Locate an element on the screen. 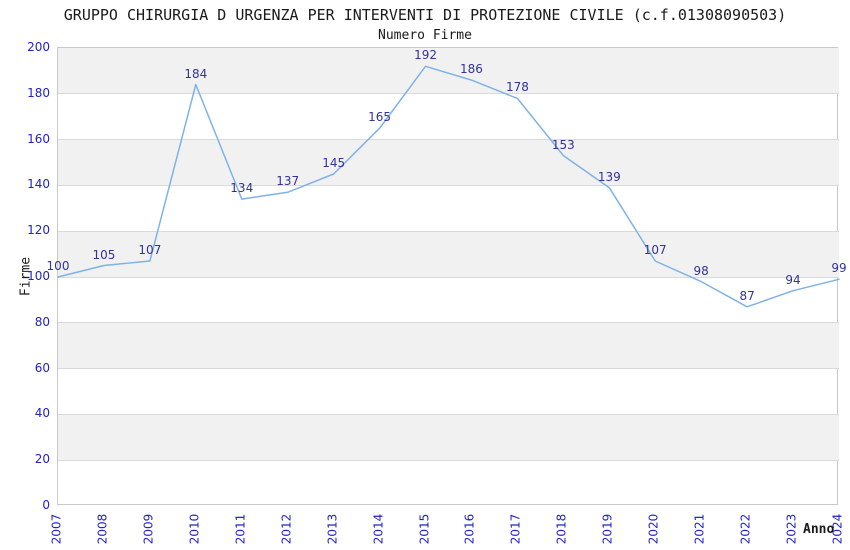 The image size is (850, 550). y-tick-label: 100 is located at coordinates (38, 276).